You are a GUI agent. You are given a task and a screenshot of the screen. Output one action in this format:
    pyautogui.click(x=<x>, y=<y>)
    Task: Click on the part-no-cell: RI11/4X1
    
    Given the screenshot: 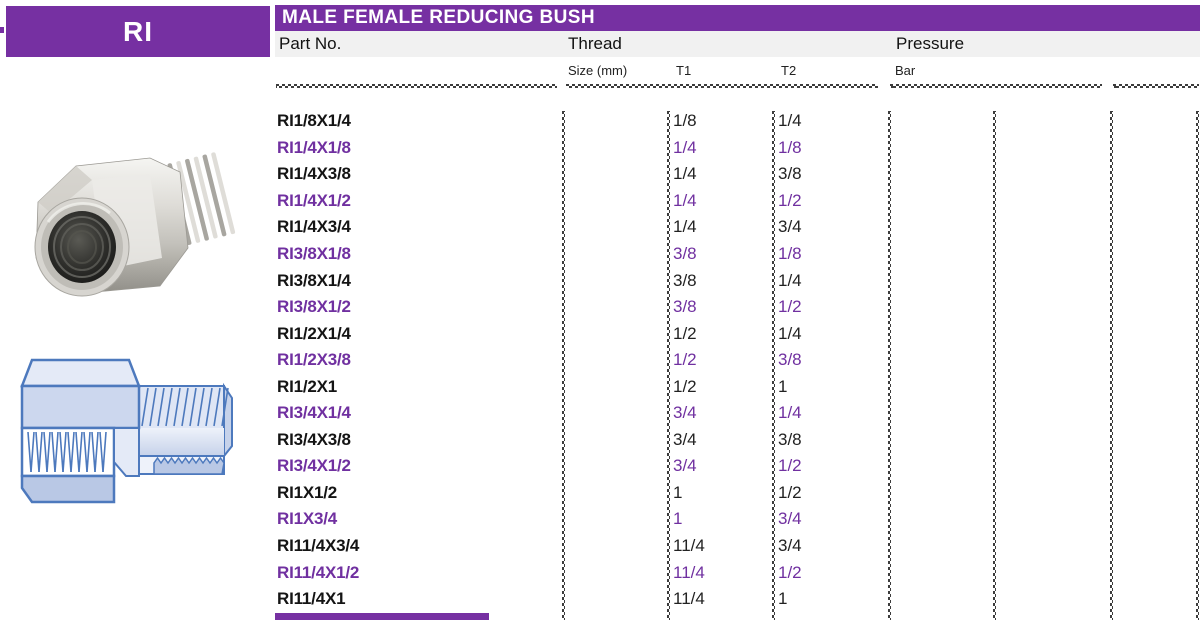 What is the action you would take?
    pyautogui.click(x=311, y=599)
    